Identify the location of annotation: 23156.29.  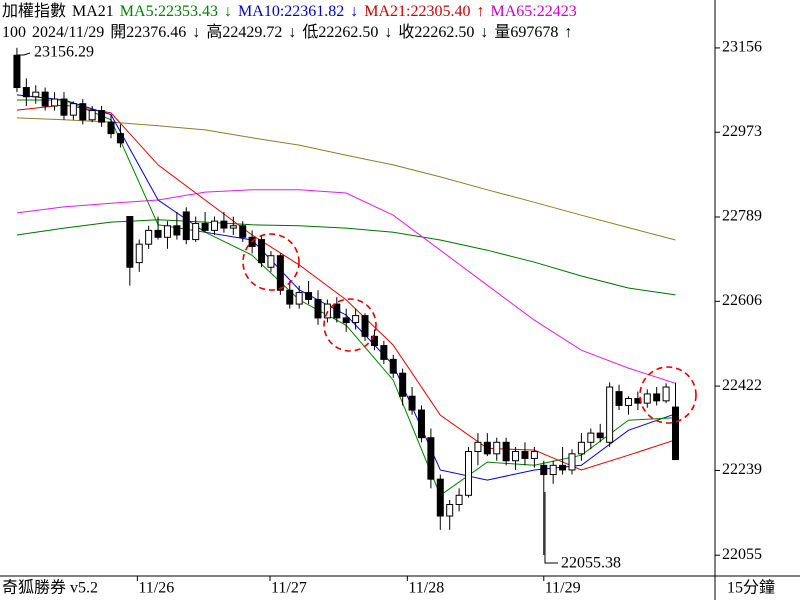
(64, 52).